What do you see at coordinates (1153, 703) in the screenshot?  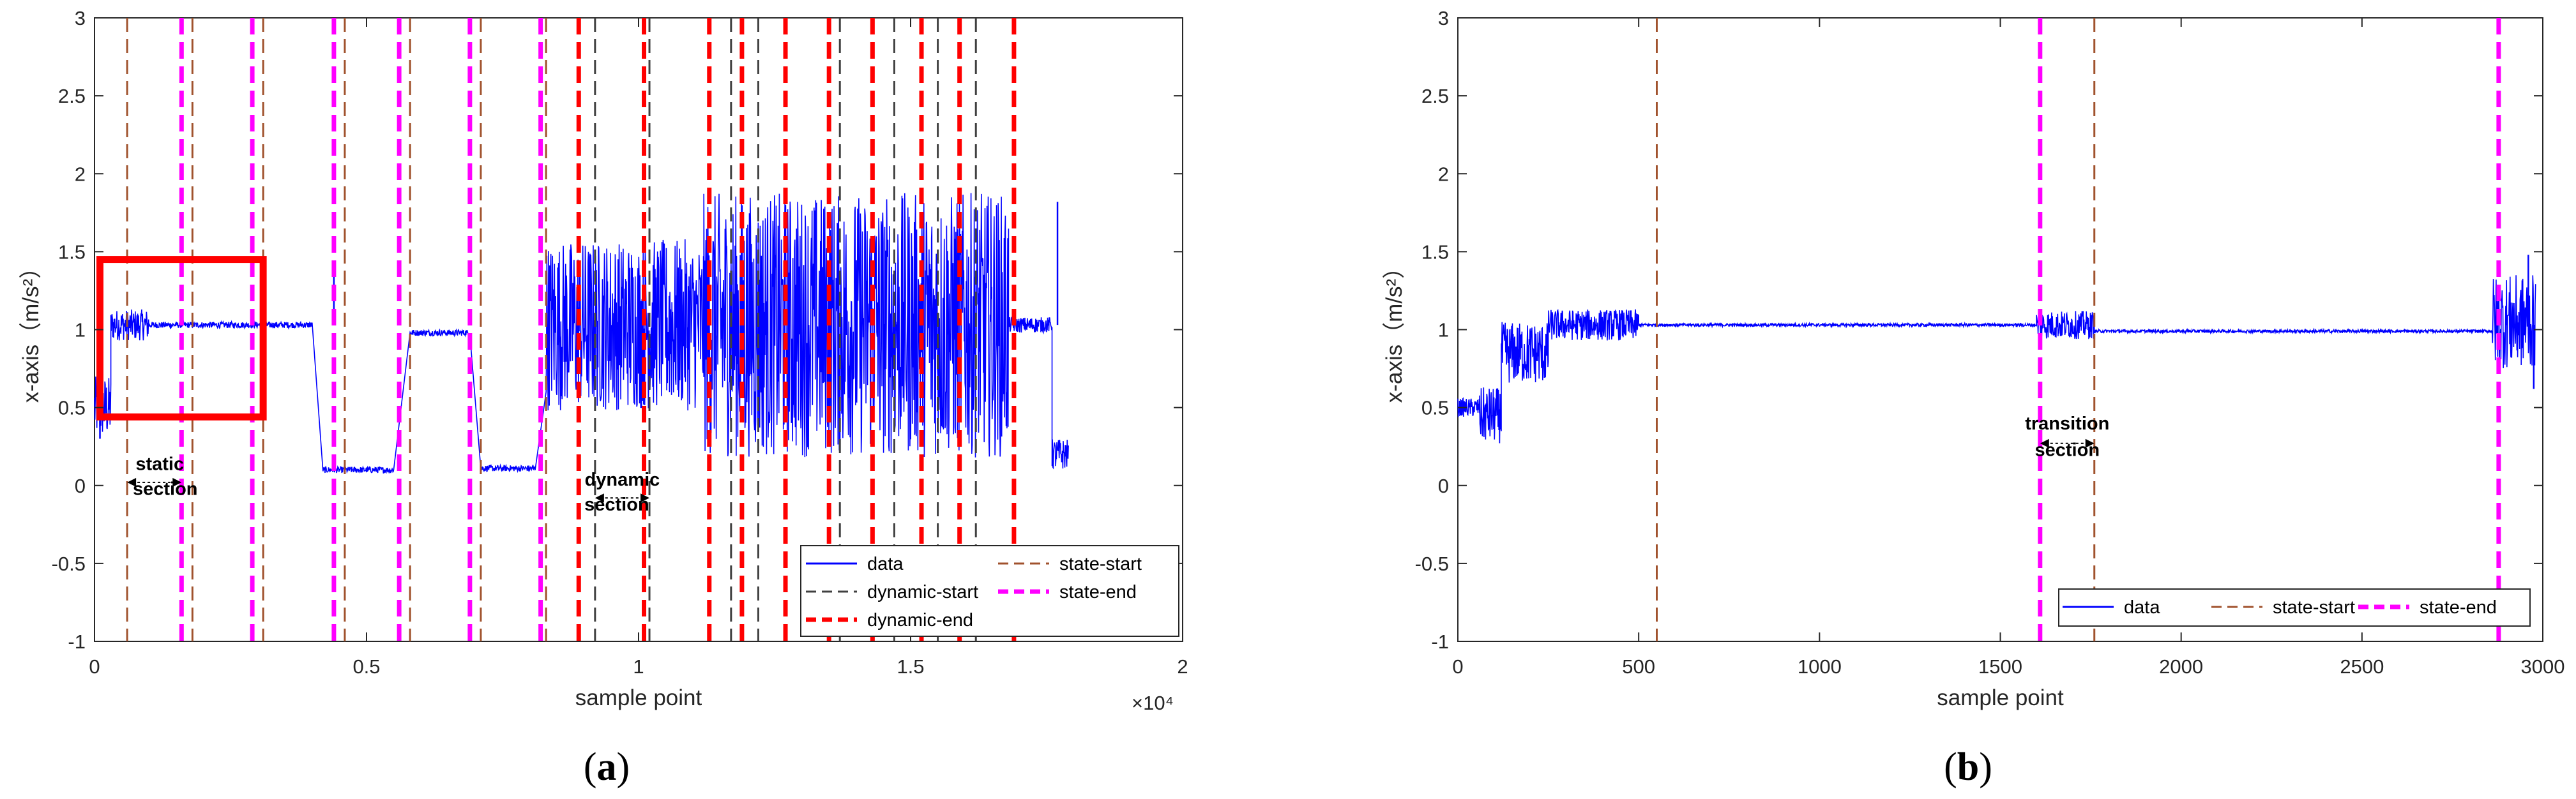 I see `x-exponent-label: ×10⁴` at bounding box center [1153, 703].